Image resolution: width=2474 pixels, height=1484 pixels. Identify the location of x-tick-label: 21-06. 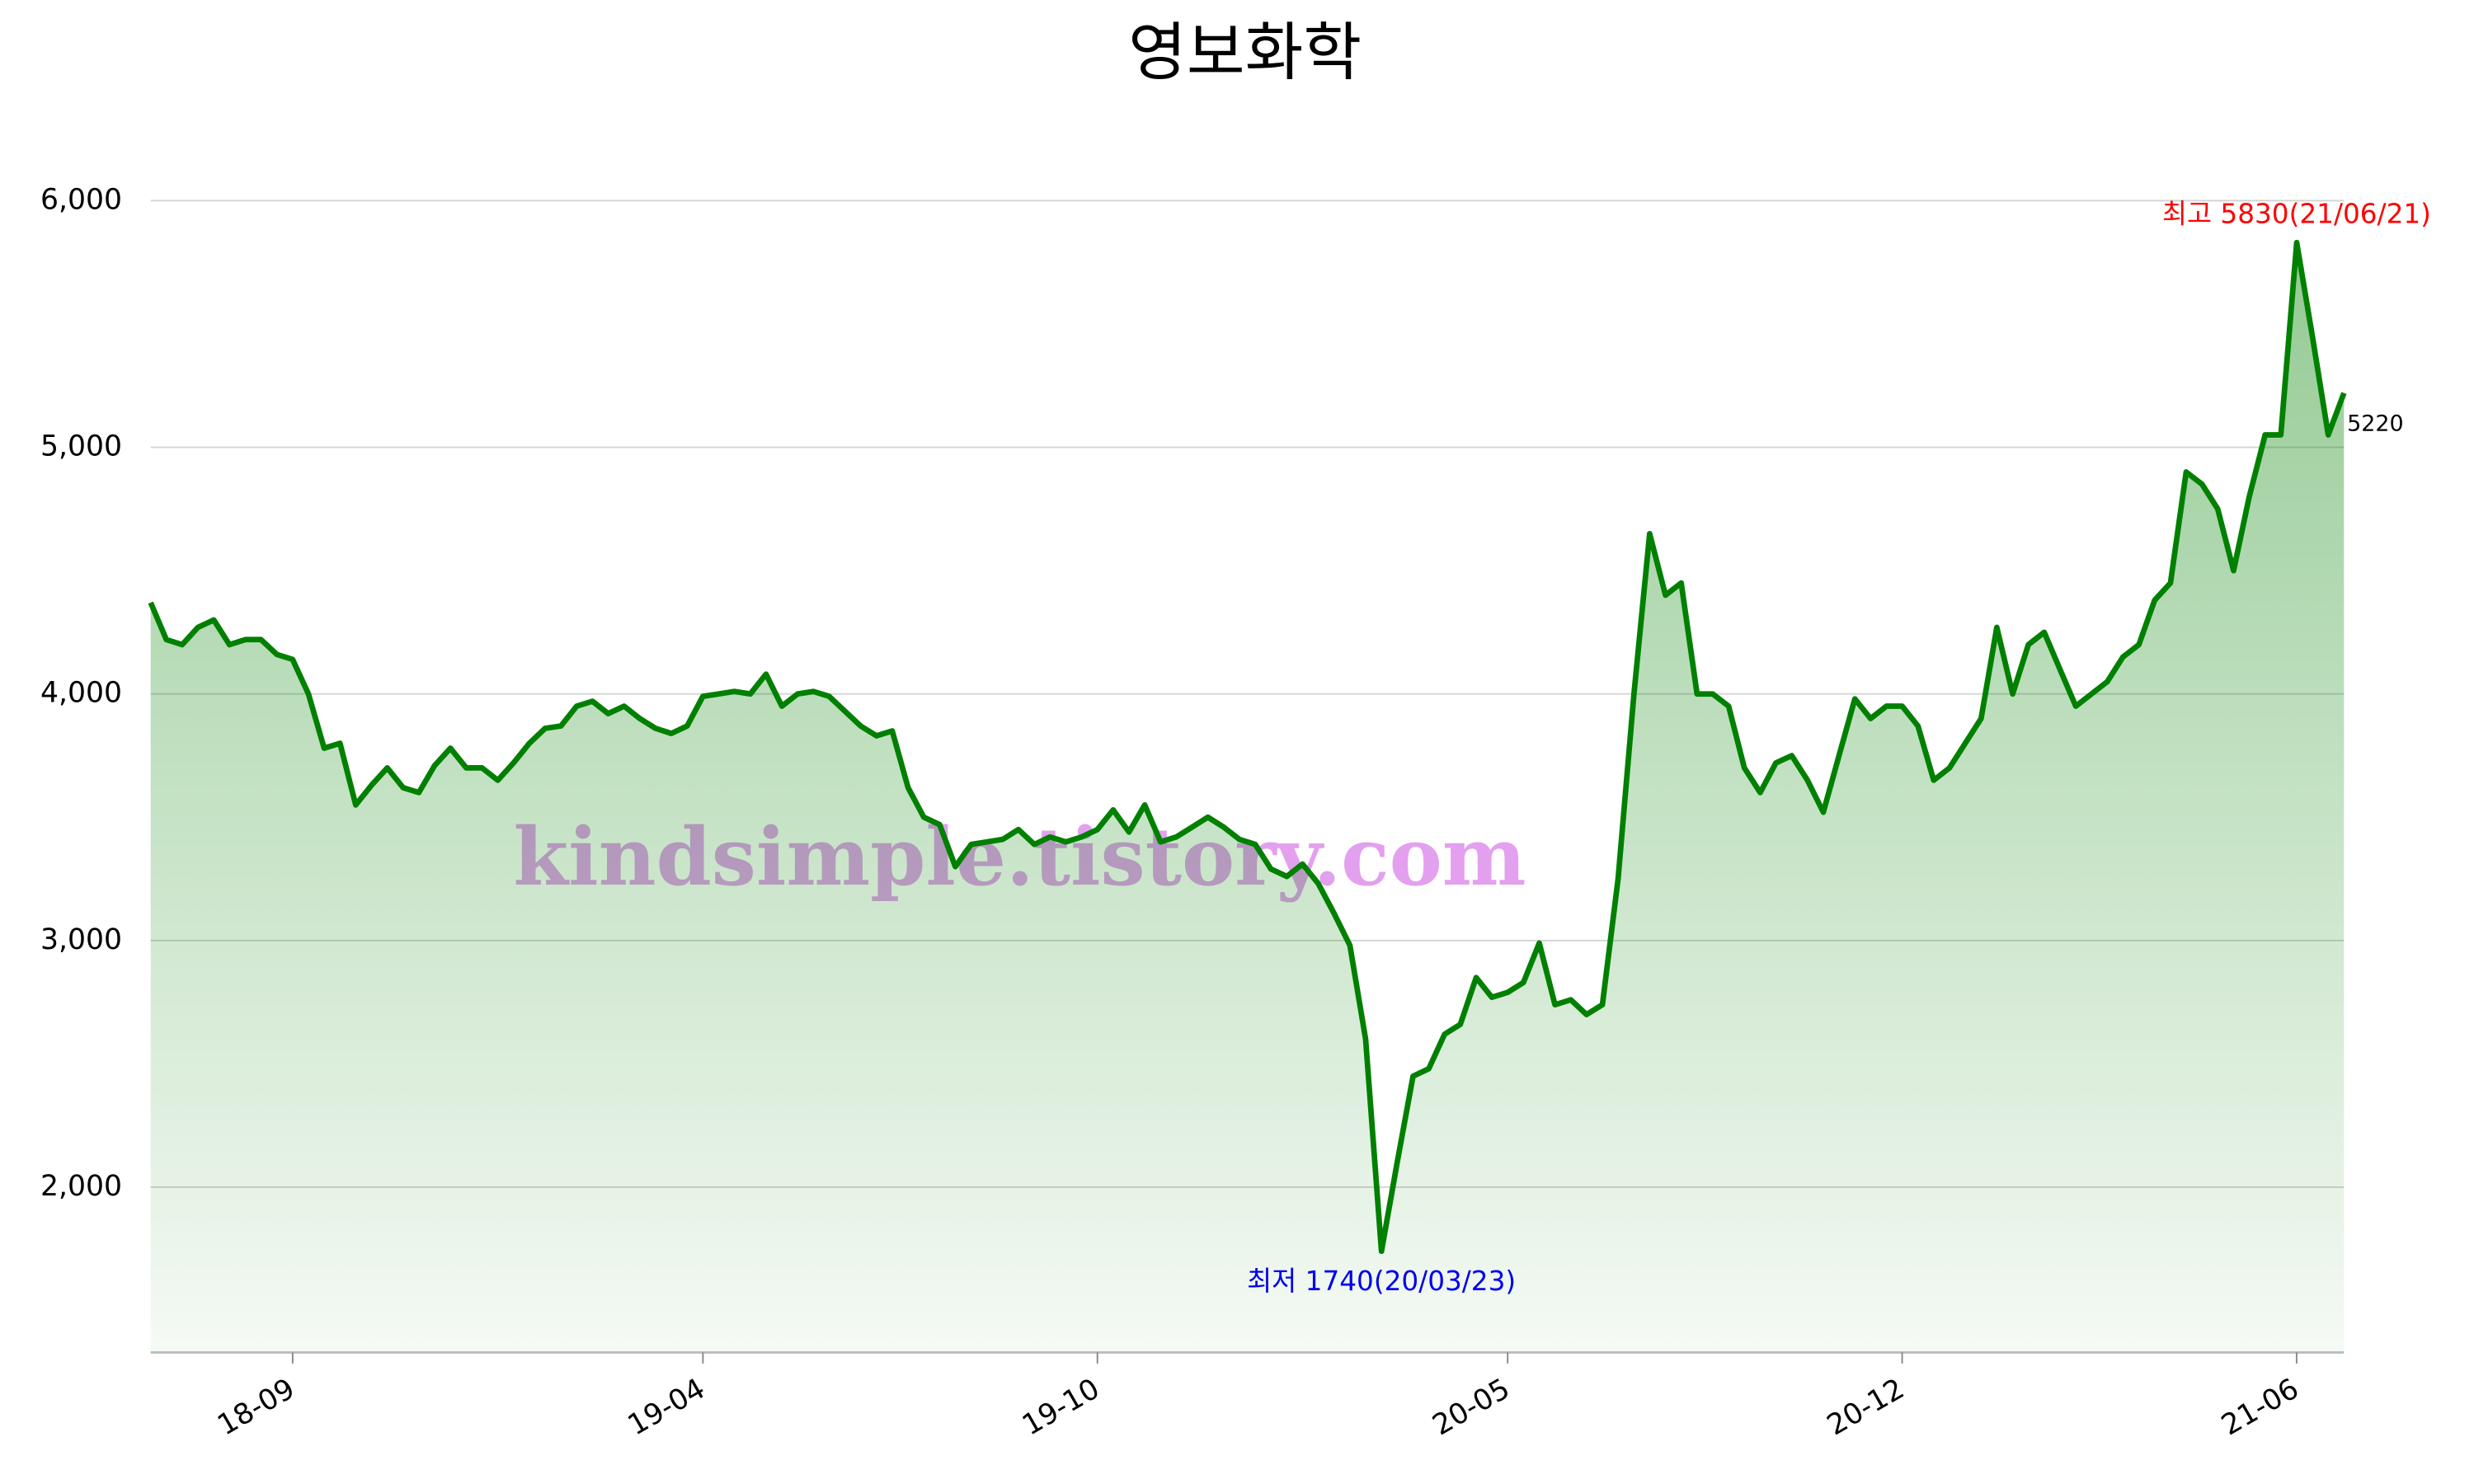
(2260, 1408).